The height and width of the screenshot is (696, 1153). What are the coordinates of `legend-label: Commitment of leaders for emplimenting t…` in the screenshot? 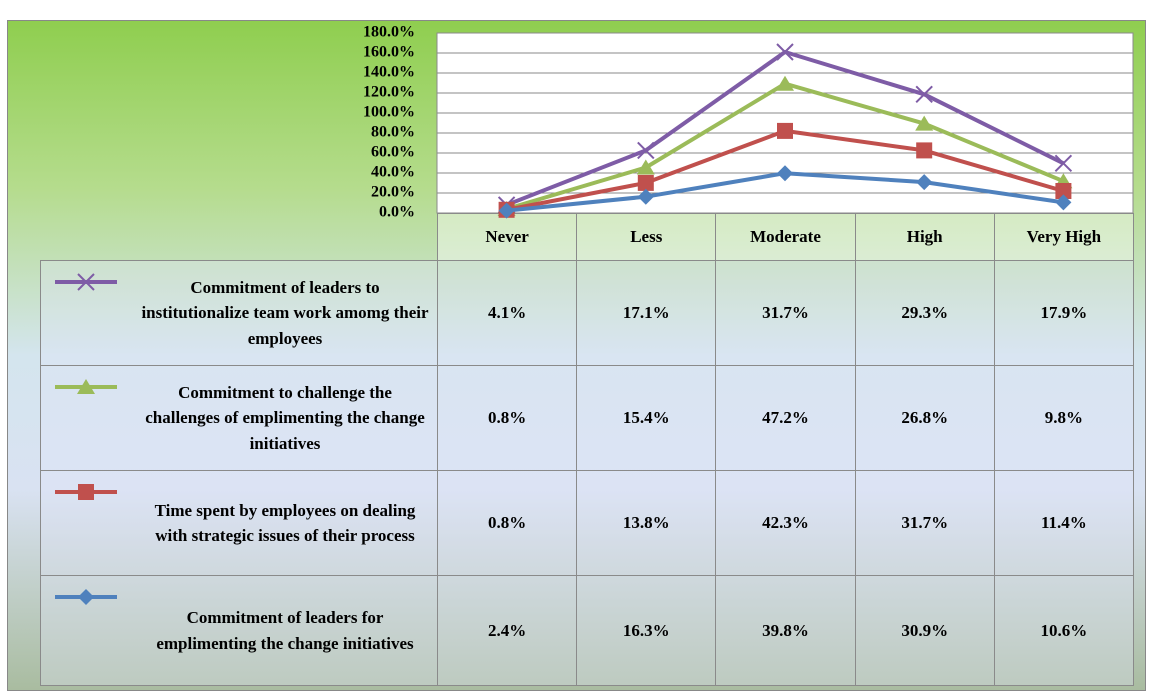 It's located at (285, 630).